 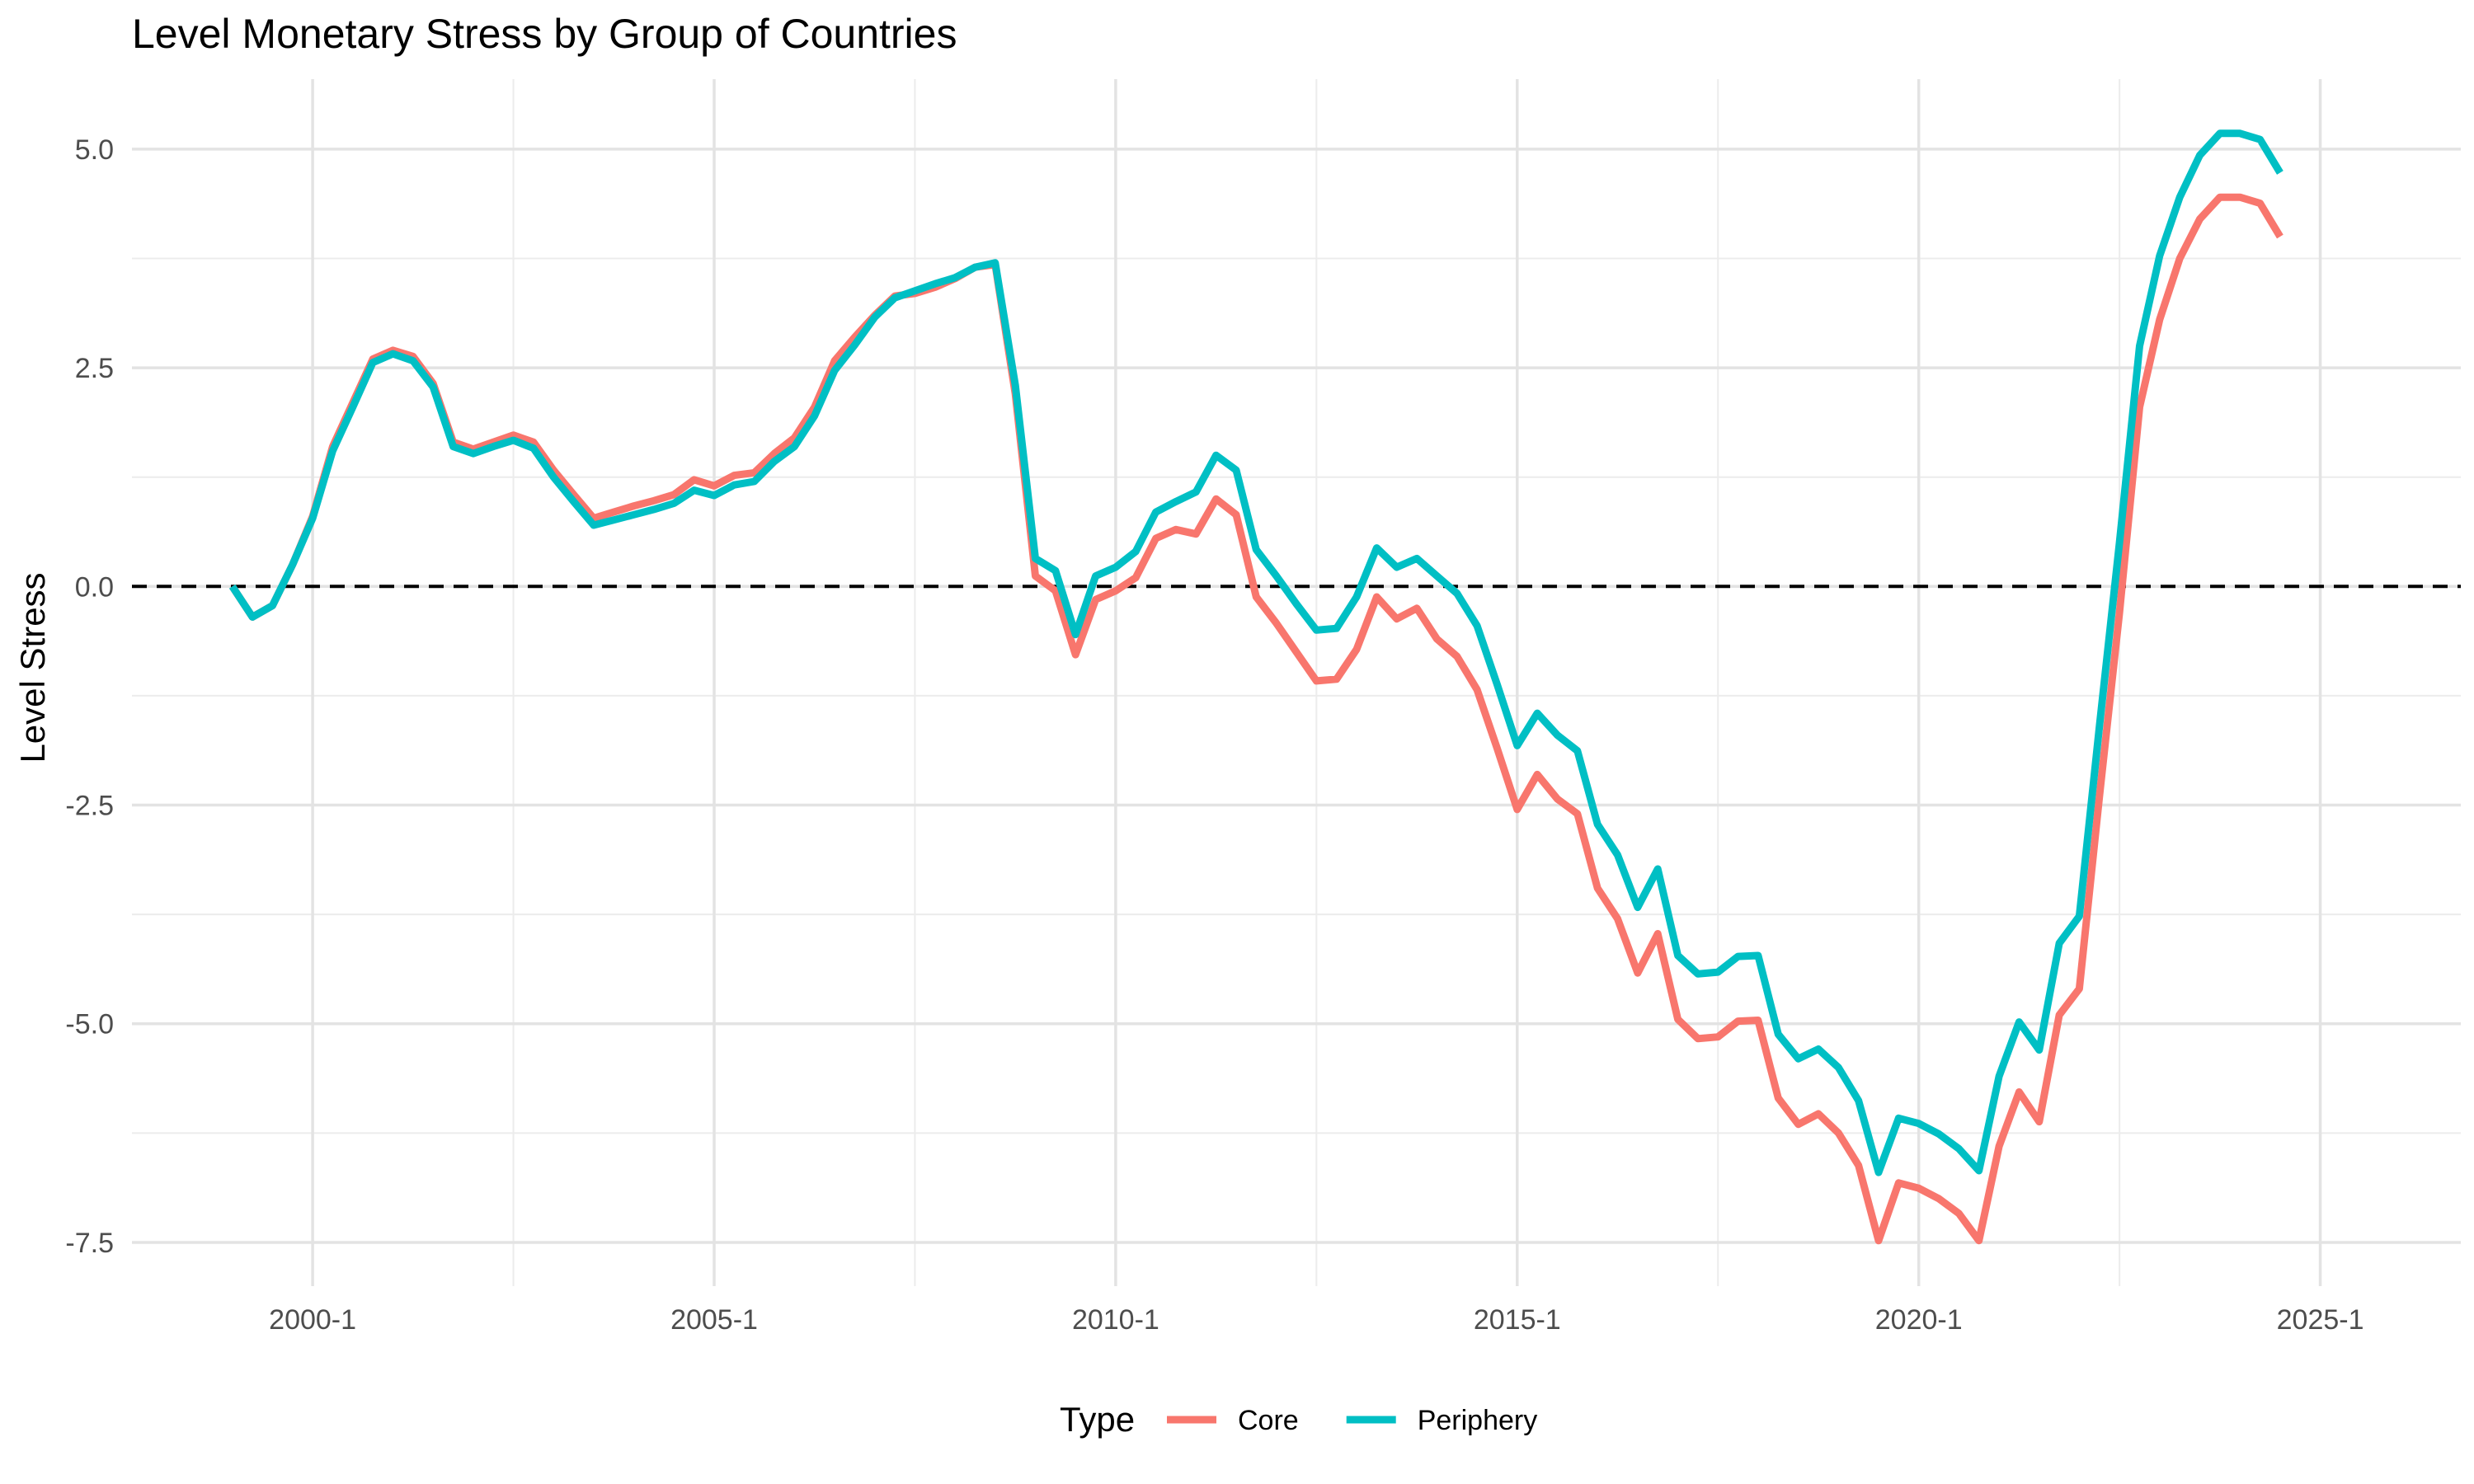 What do you see at coordinates (1268, 1420) in the screenshot?
I see `legend-label-core: Core` at bounding box center [1268, 1420].